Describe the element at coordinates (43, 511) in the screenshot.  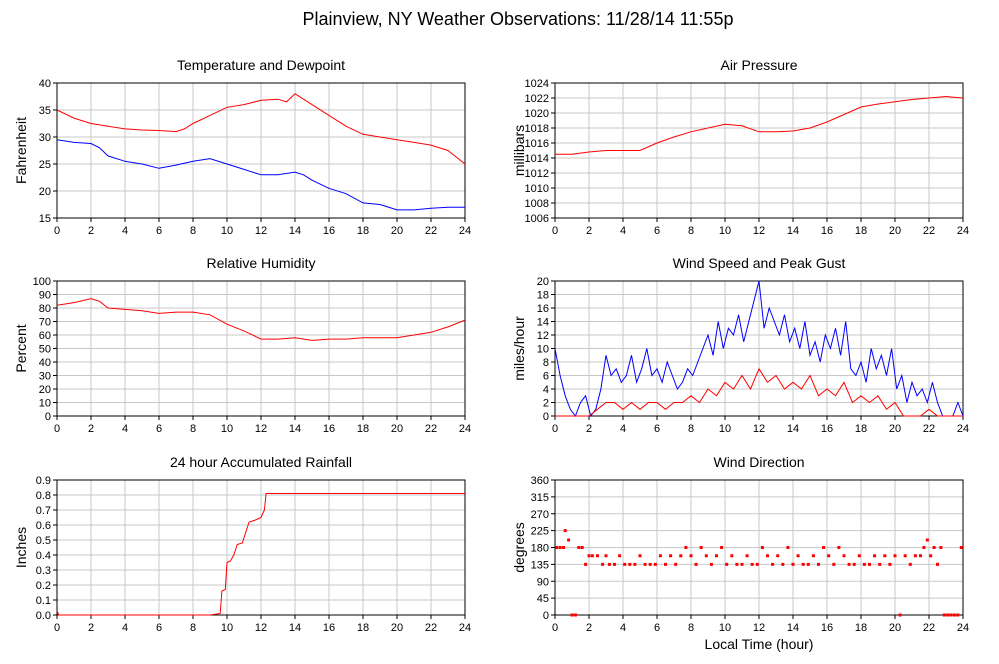
I see `y-tick-label: 0.7` at that location.